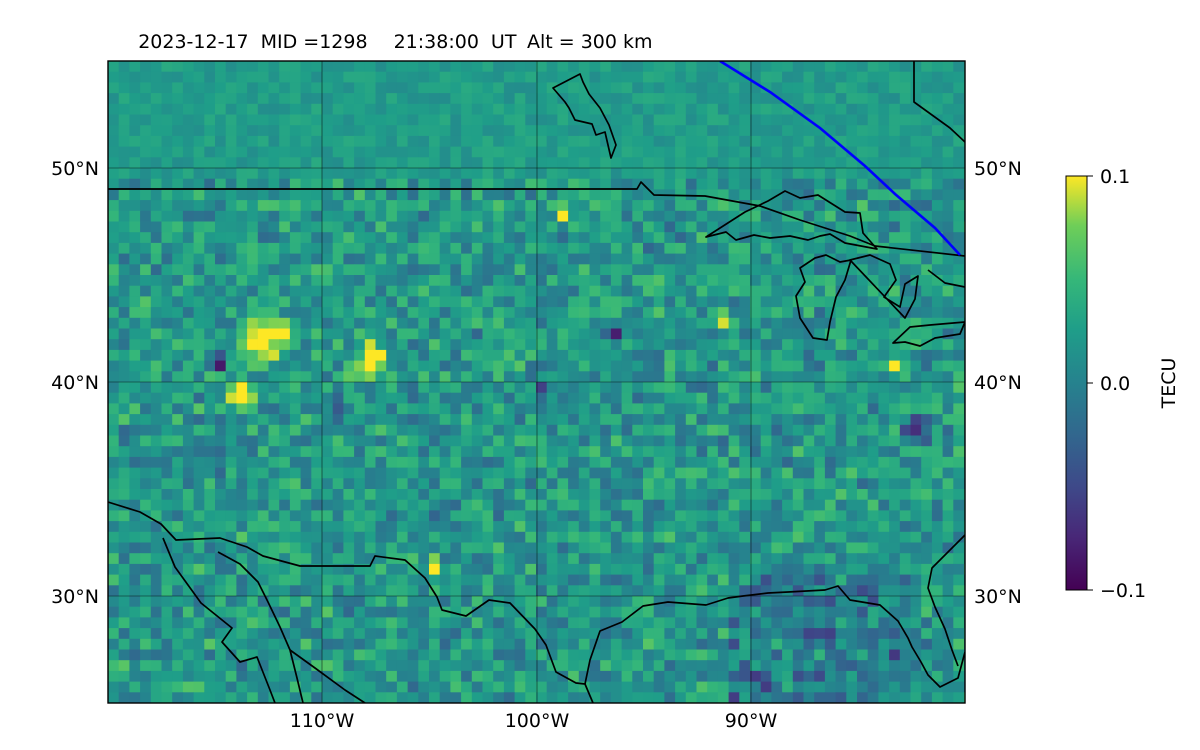 This screenshot has height=750, width=1200. What do you see at coordinates (75, 383) in the screenshot?
I see `latitude-labels-left: 50°N 40°N 30°N` at bounding box center [75, 383].